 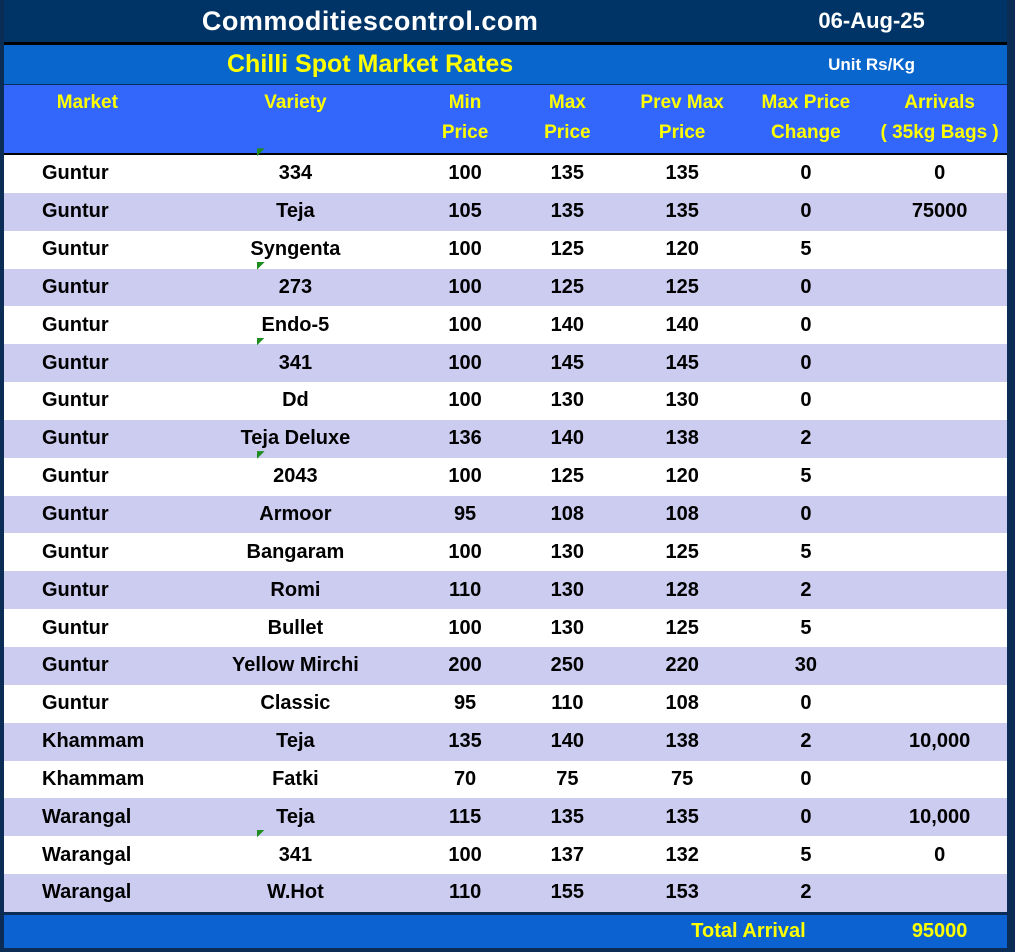 What do you see at coordinates (806, 119) in the screenshot?
I see `column-header-max-price: Max Price Change` at bounding box center [806, 119].